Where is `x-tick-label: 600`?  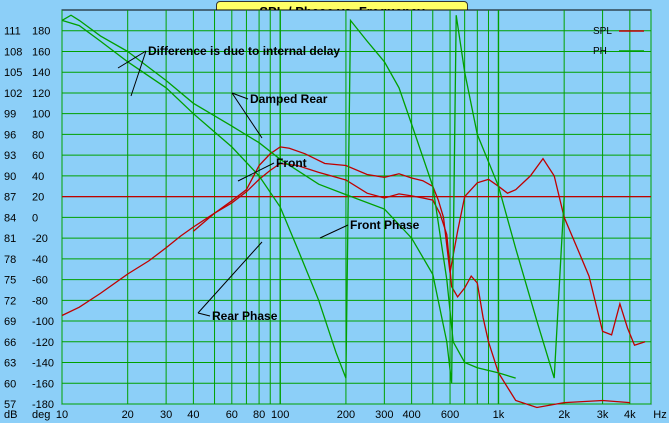
x-tick-label: 600 is located at coordinates (450, 415).